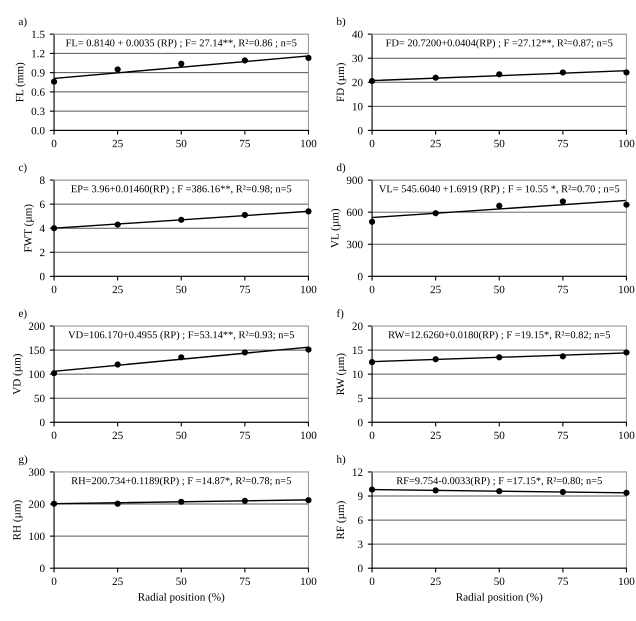 Image resolution: width=636 pixels, height=621 pixels. Describe the element at coordinates (354, 180) in the screenshot. I see `y-tick-label: 900` at that location.